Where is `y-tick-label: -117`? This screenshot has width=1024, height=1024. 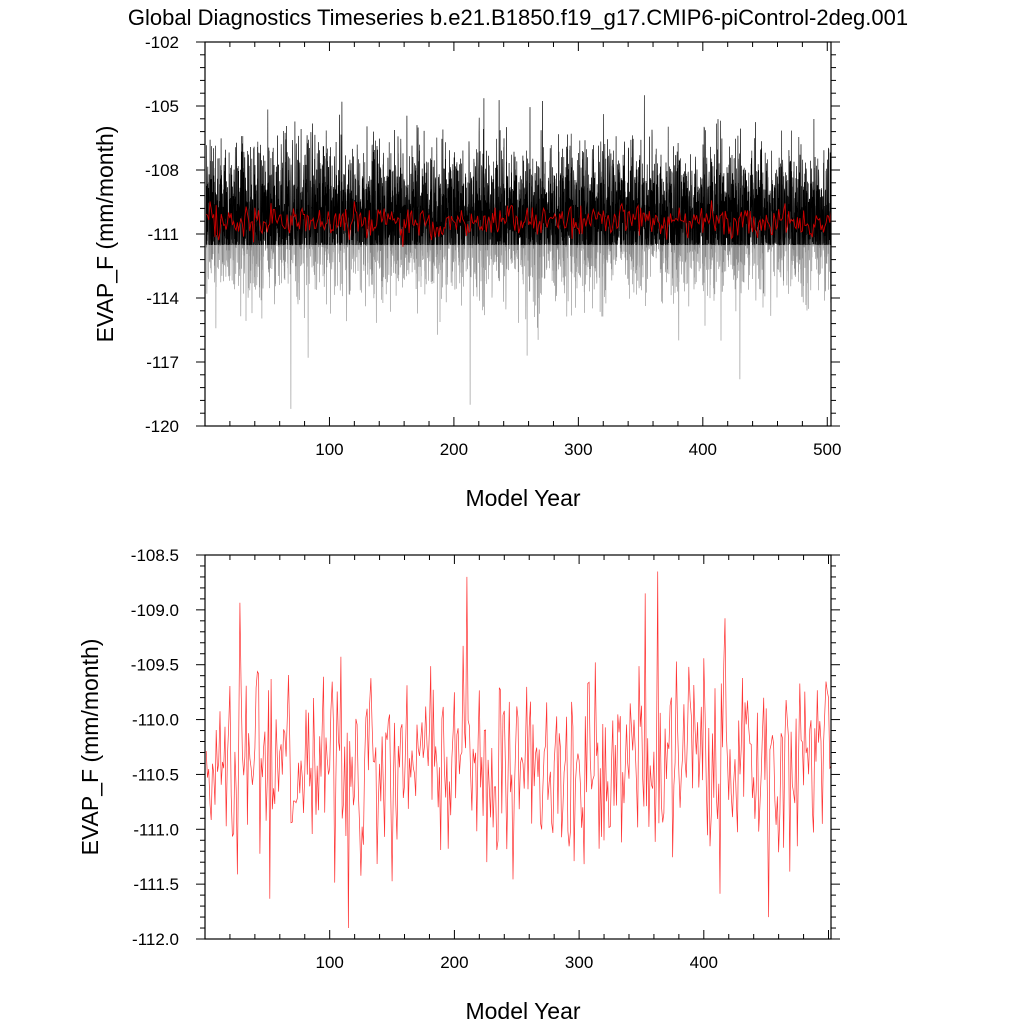 y-tick-label: -117 is located at coordinates (162, 362).